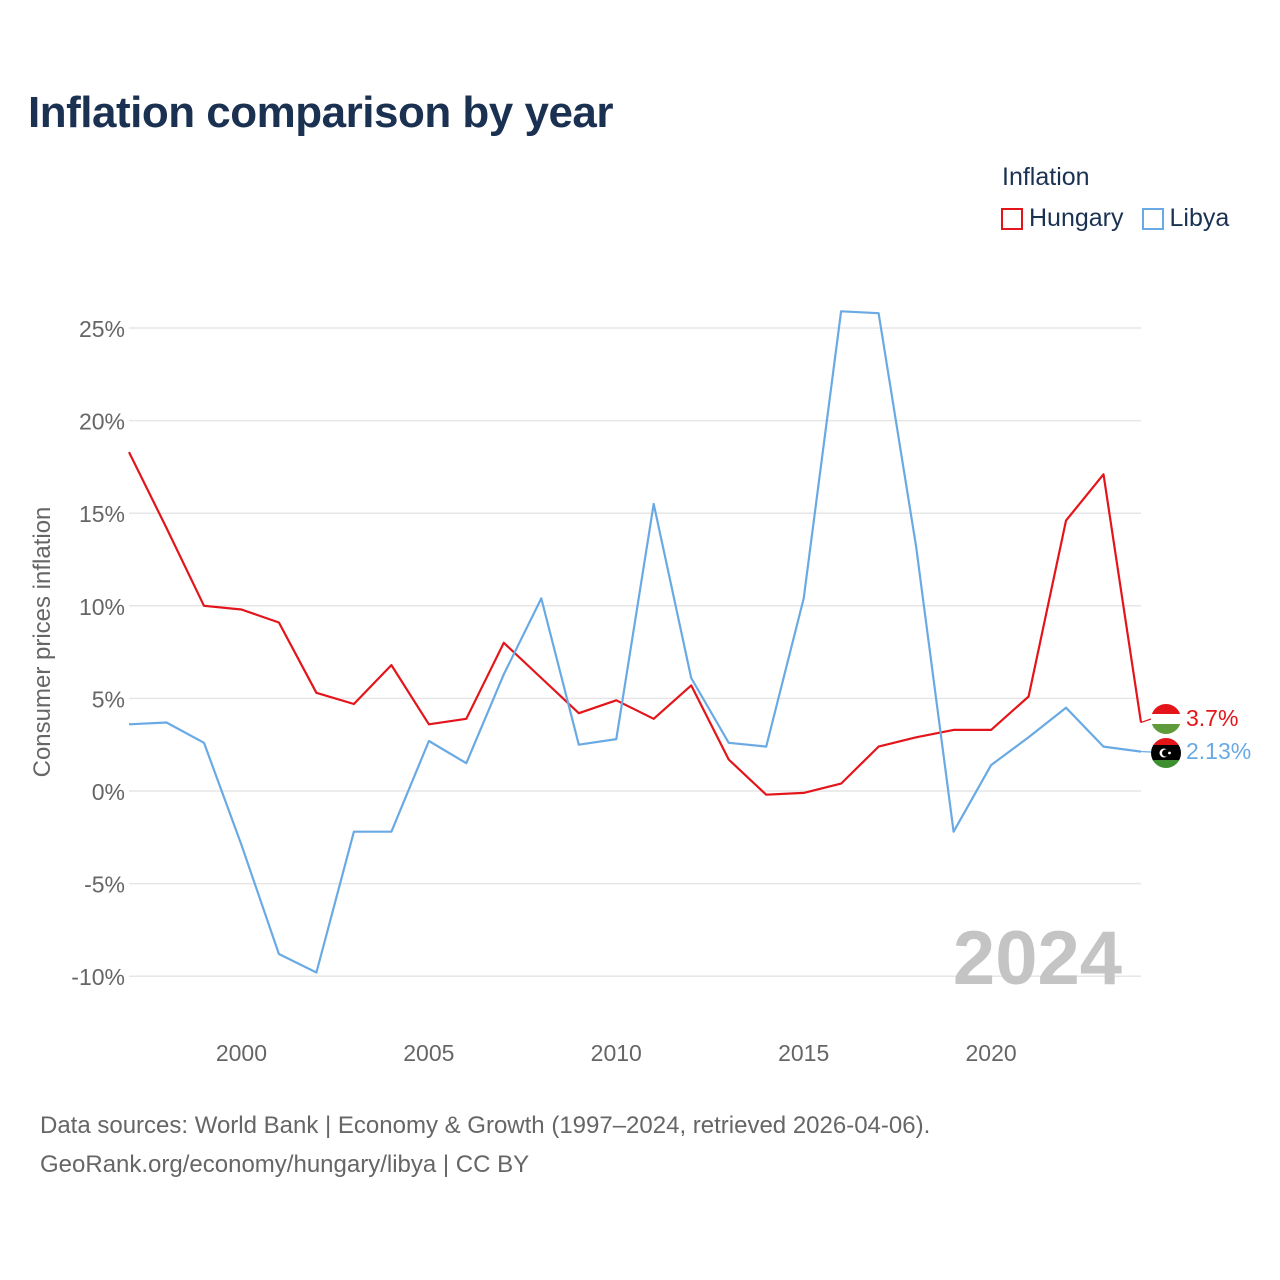 Image resolution: width=1280 pixels, height=1280 pixels. I want to click on y-tick-label: 25%, so click(102, 329).